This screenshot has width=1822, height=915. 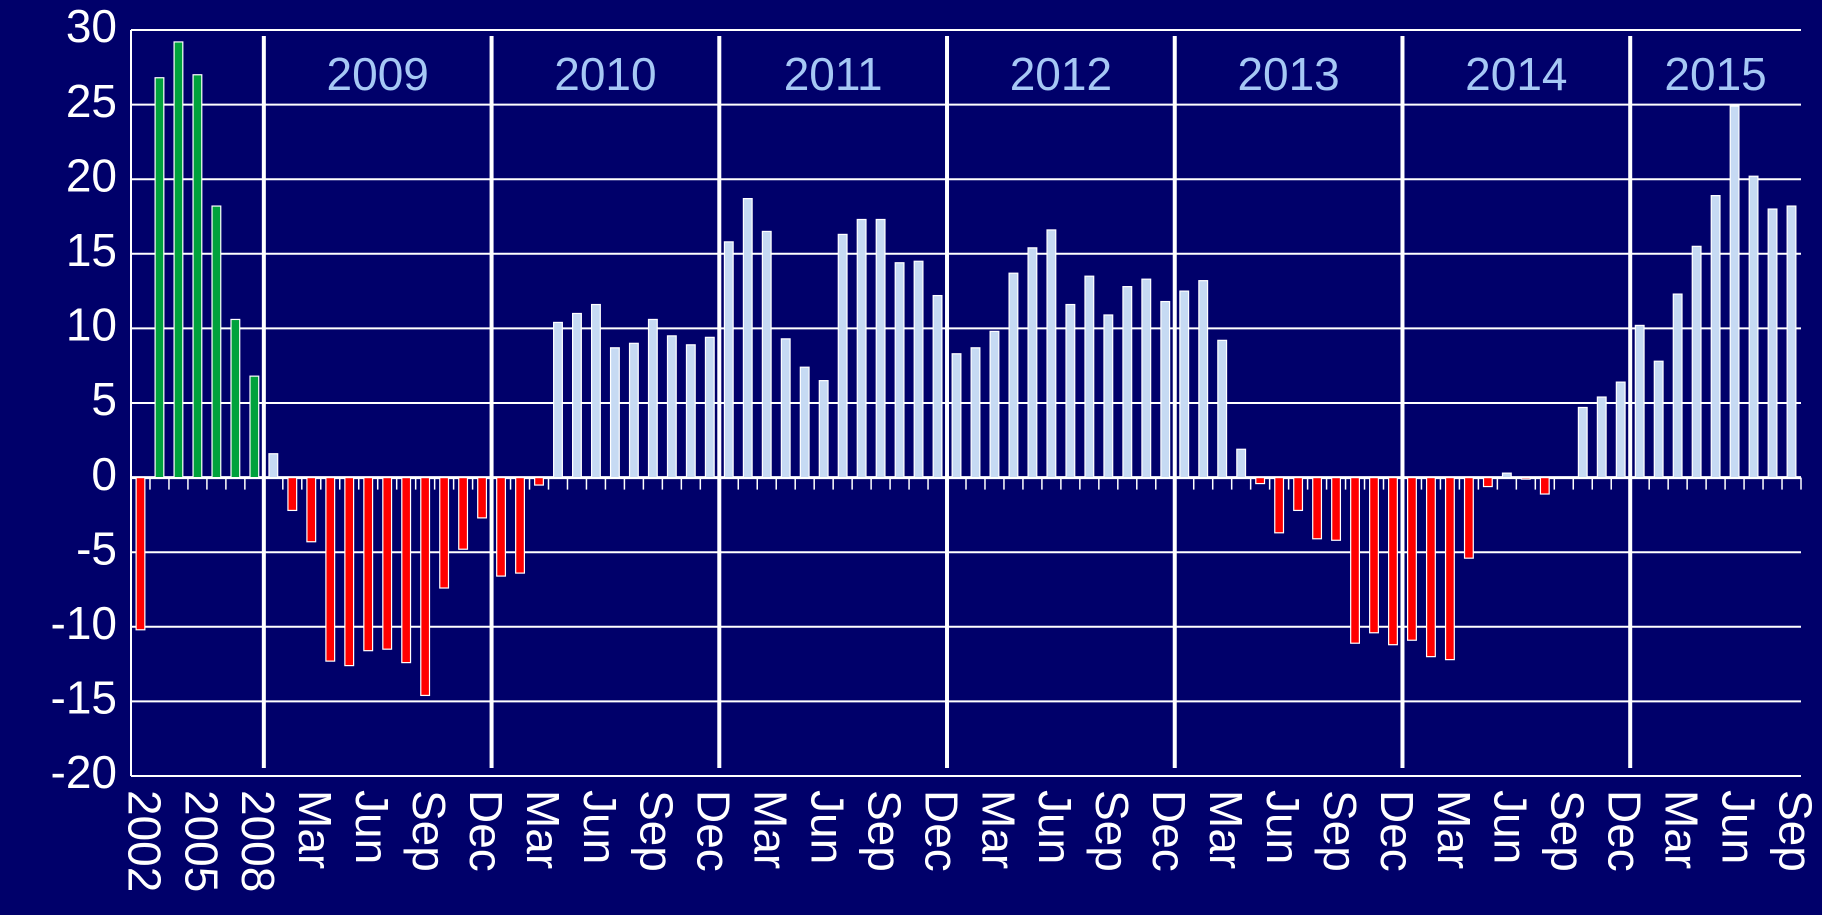 What do you see at coordinates (91, 26) in the screenshot?
I see `y-tick-label: 30` at bounding box center [91, 26].